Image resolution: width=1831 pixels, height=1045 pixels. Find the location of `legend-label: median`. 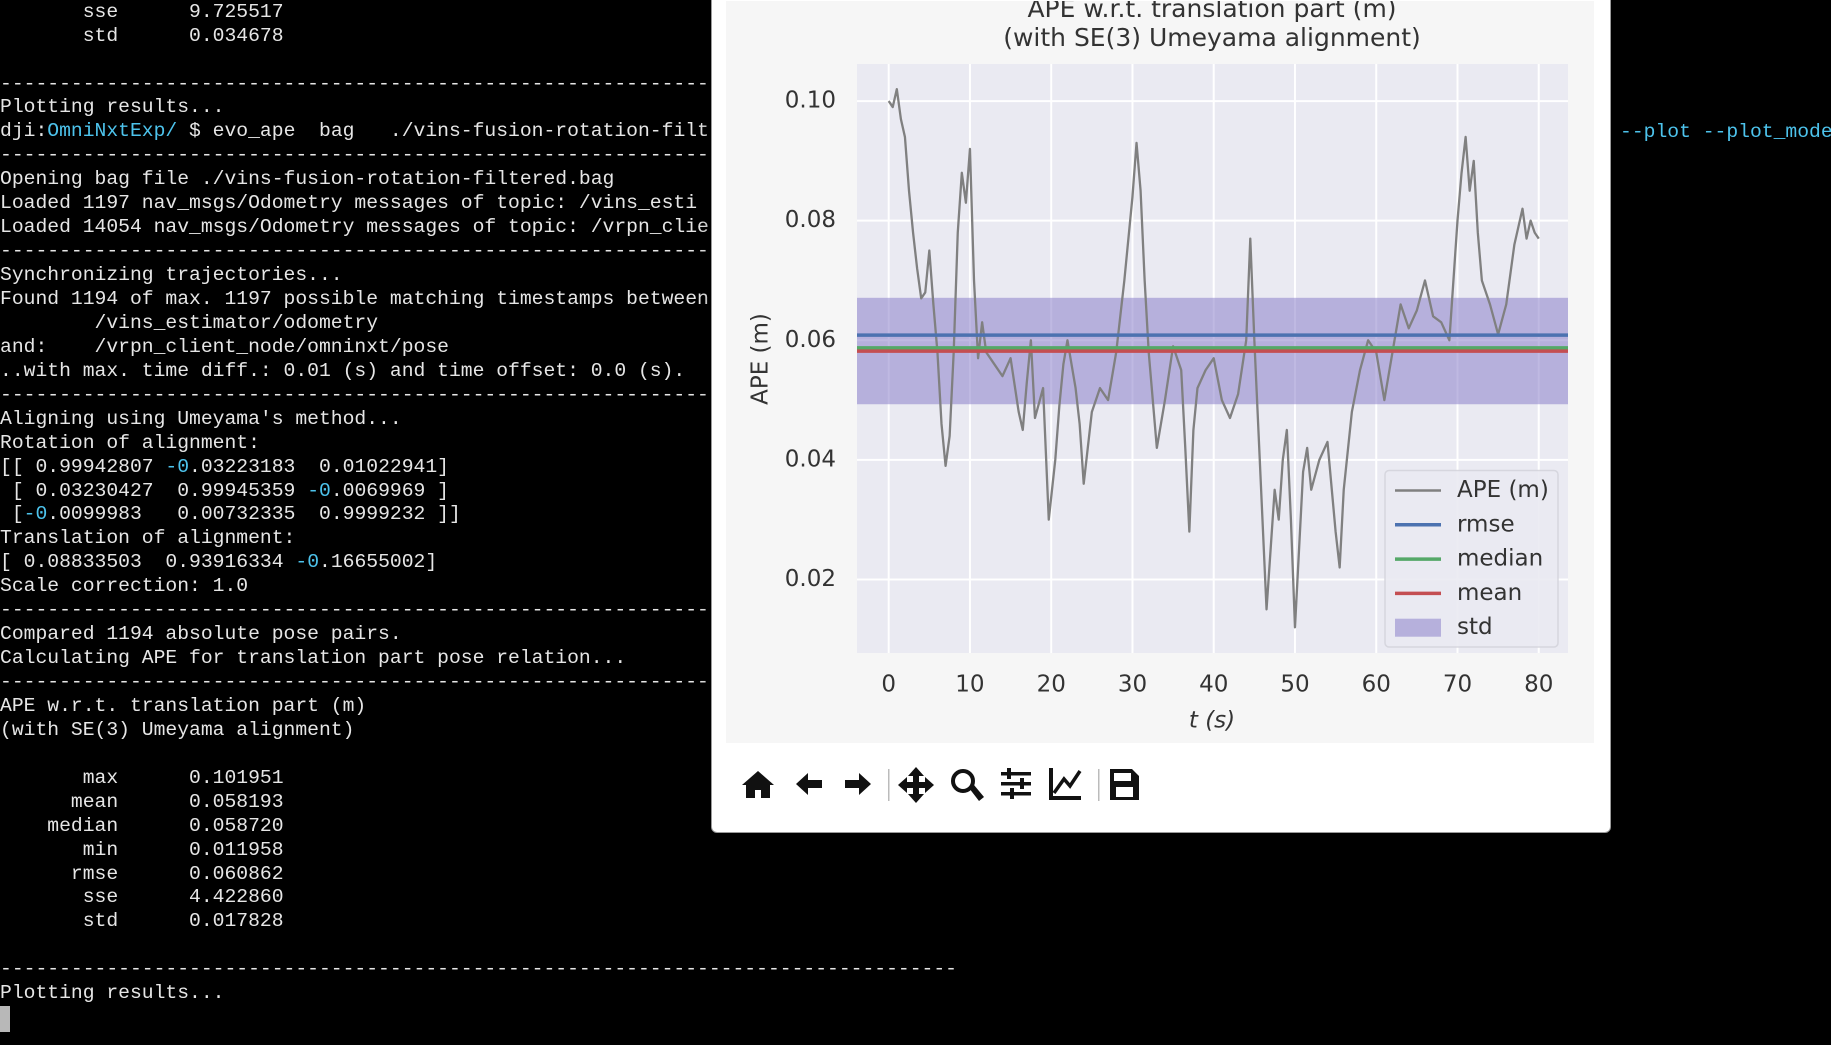

legend-label: median is located at coordinates (1500, 559).